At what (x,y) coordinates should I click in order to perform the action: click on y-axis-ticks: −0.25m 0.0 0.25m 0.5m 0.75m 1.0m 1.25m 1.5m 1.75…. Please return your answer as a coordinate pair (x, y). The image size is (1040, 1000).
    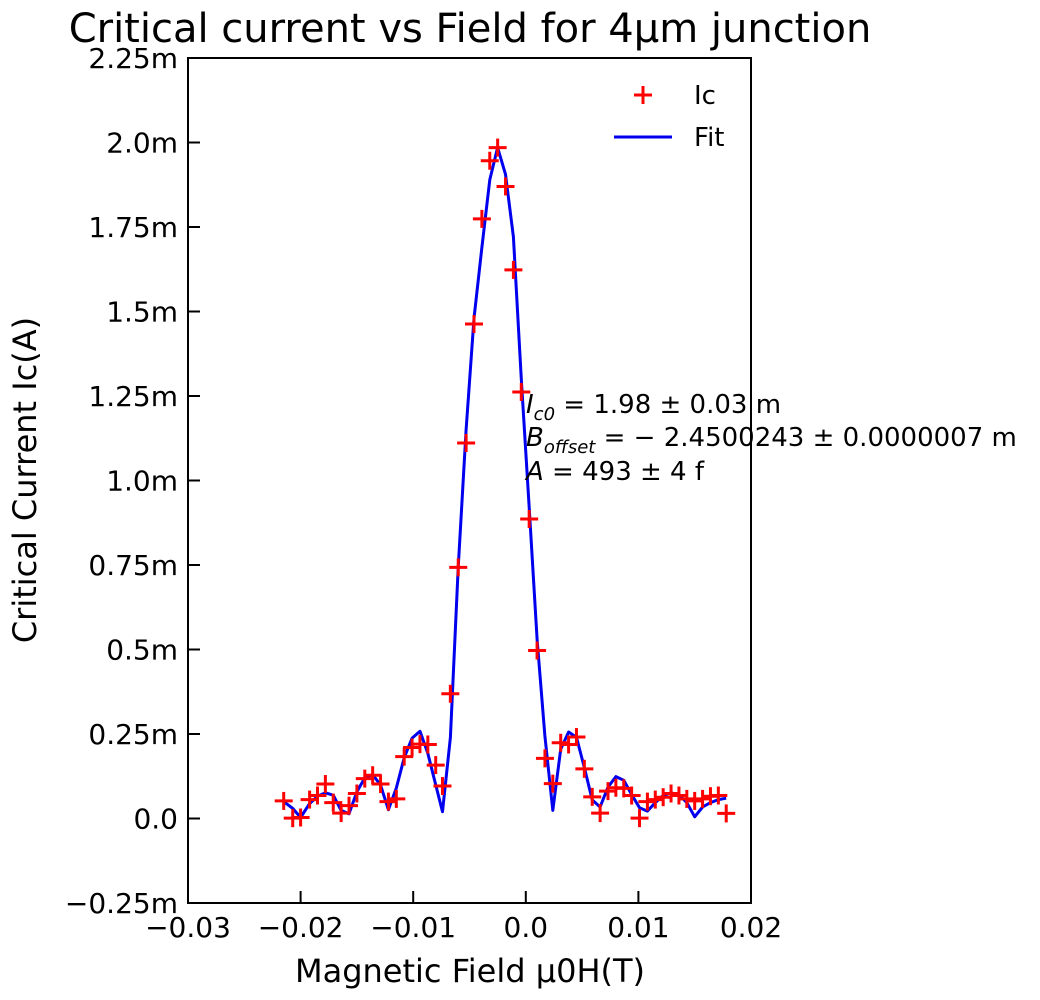
    Looking at the image, I should click on (132, 481).